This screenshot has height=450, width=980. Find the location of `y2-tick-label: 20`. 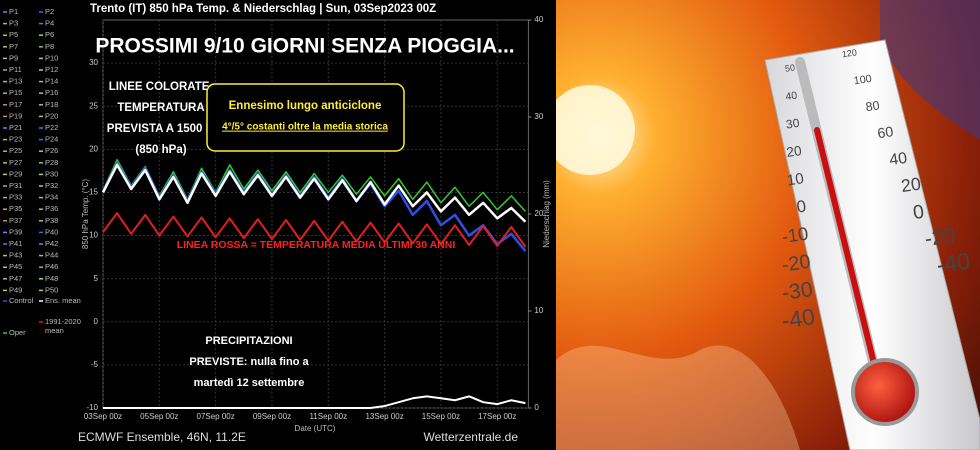

y2-tick-label: 20 is located at coordinates (538, 213).